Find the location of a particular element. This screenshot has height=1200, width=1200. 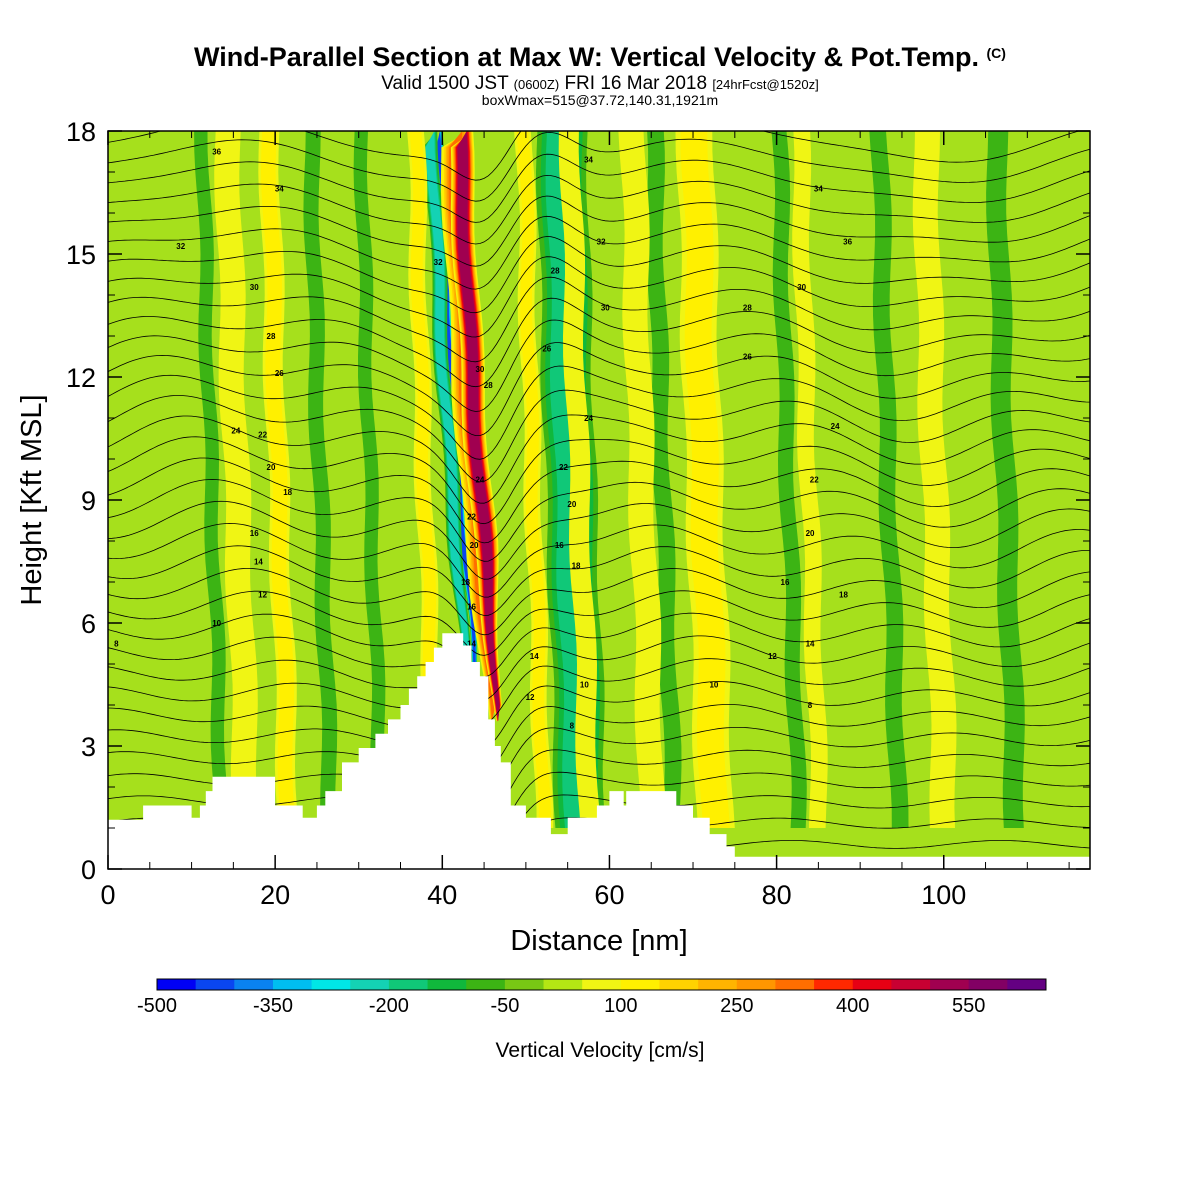

theta-label-21: 18 is located at coordinates (465, 582).